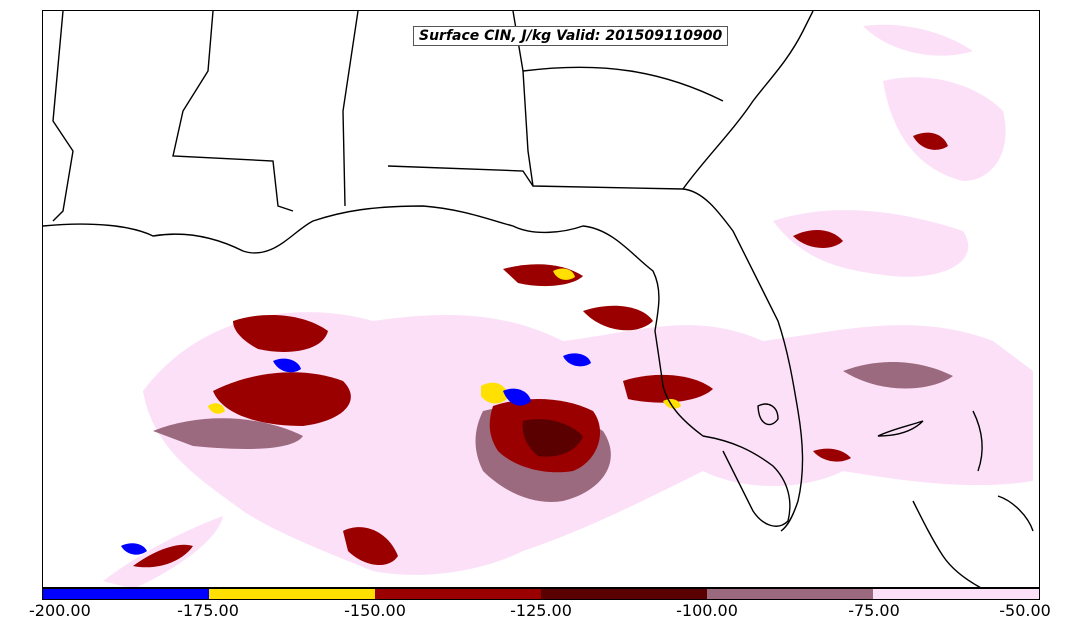 The width and height of the screenshot is (1076, 633). I want to click on colorbar-tick: -125.00, so click(541, 610).